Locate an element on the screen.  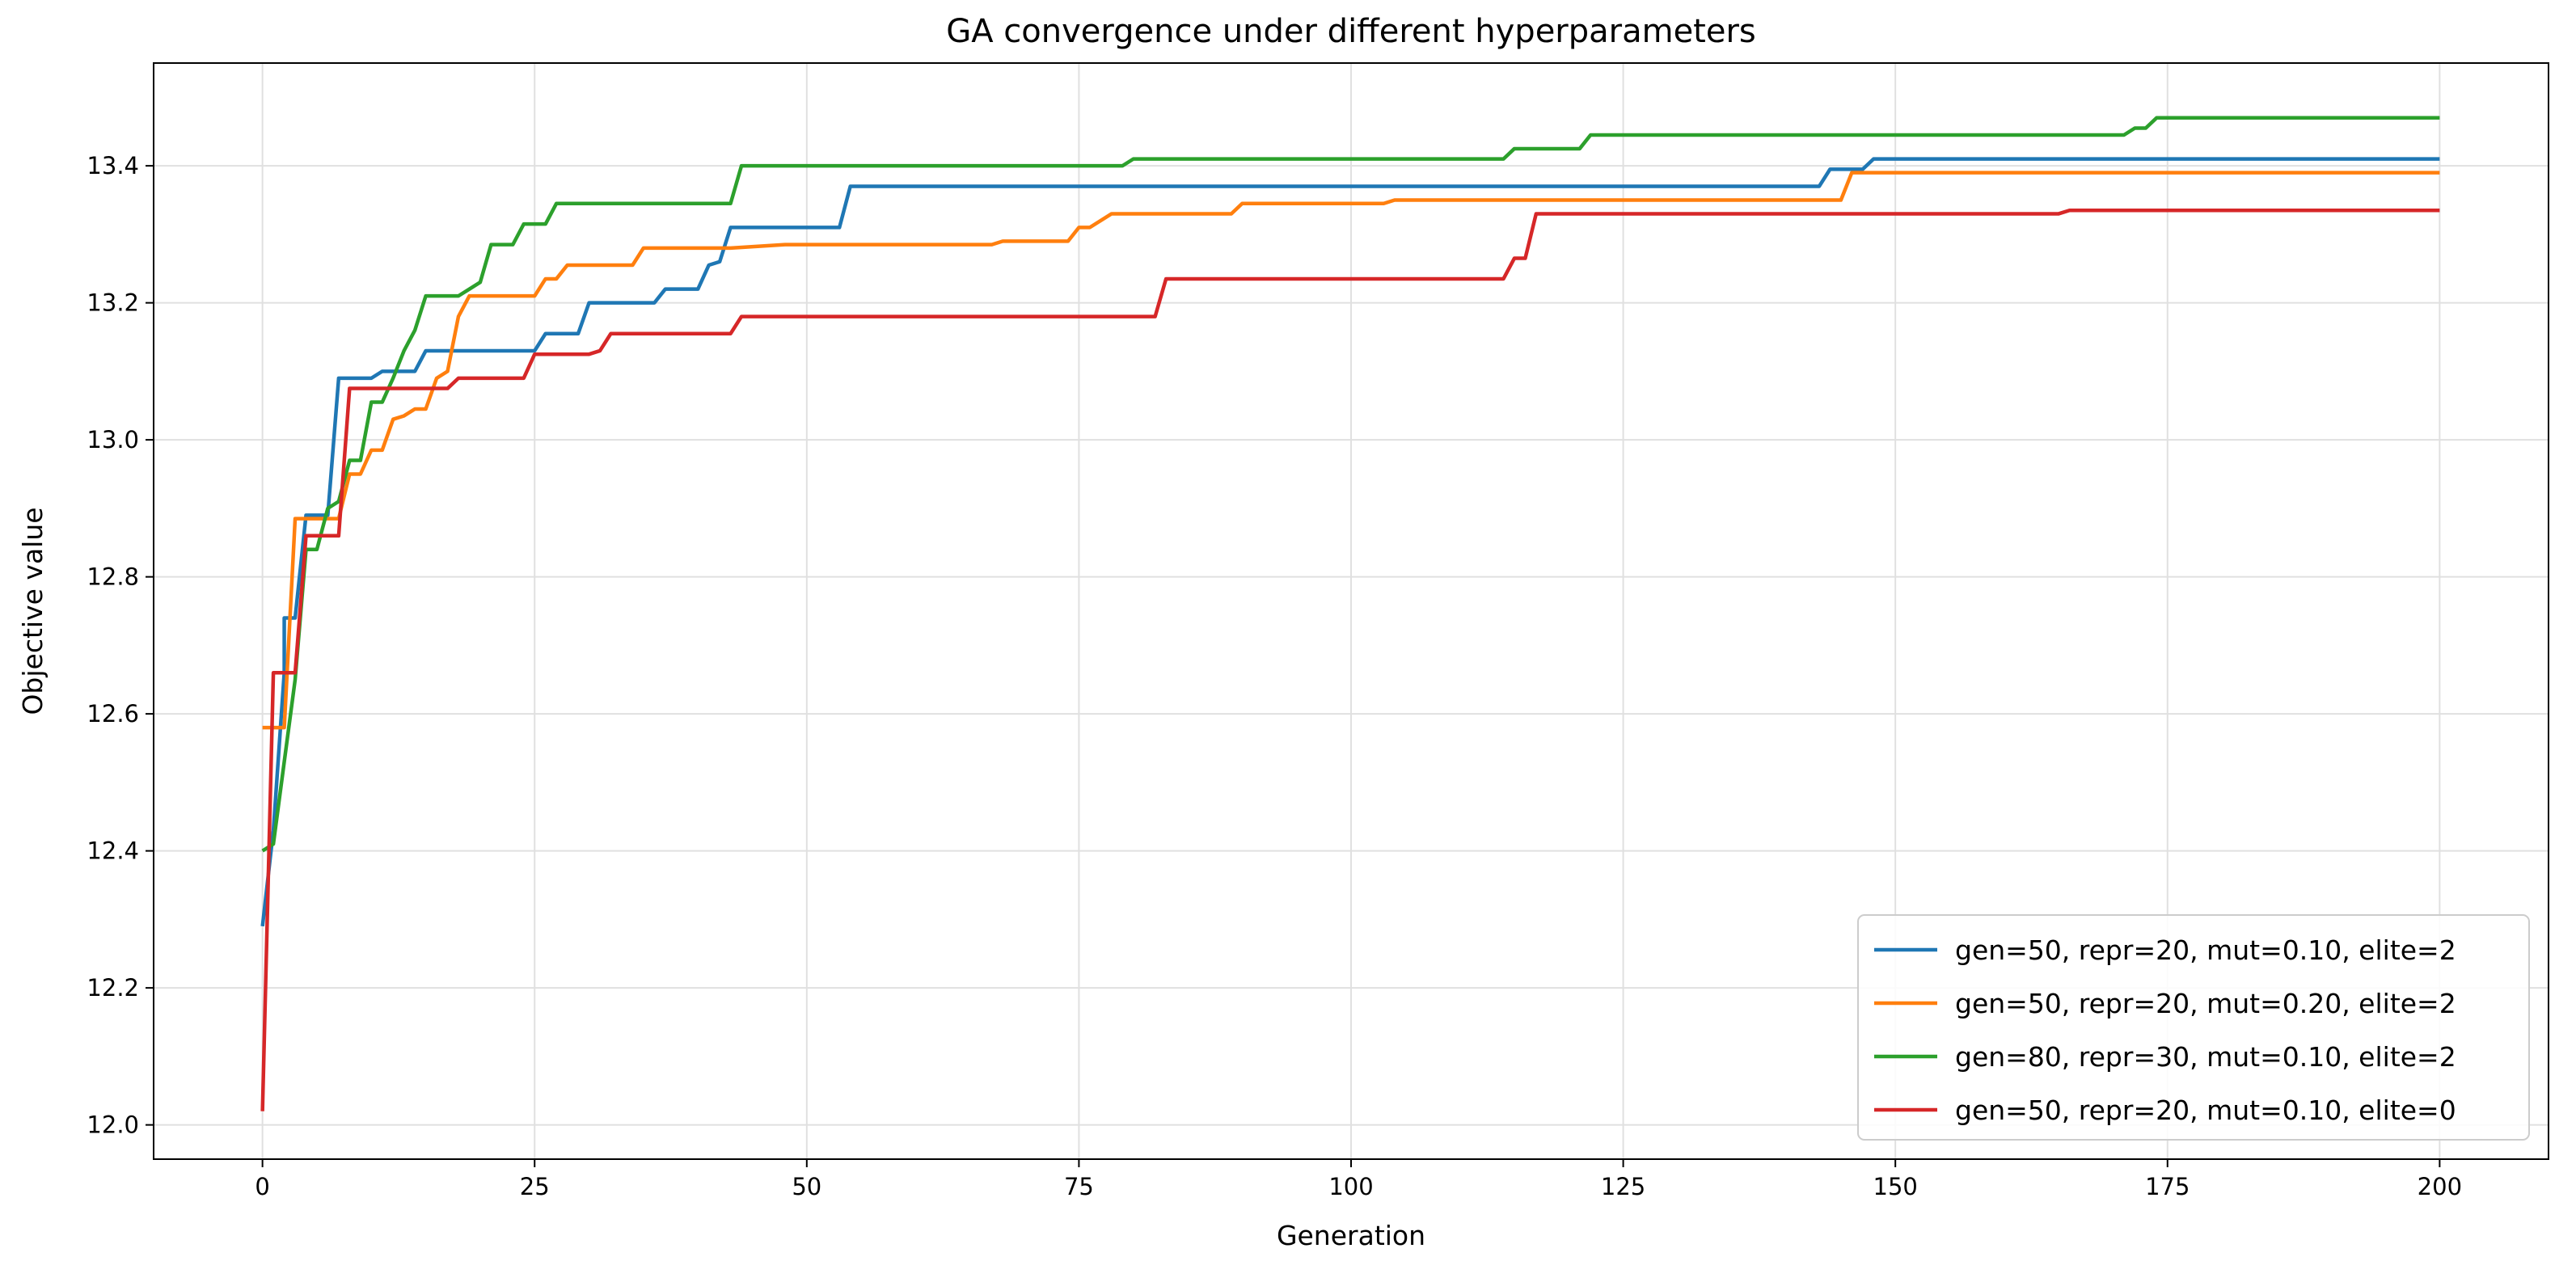
x-tick-label: 50 is located at coordinates (806, 1186).